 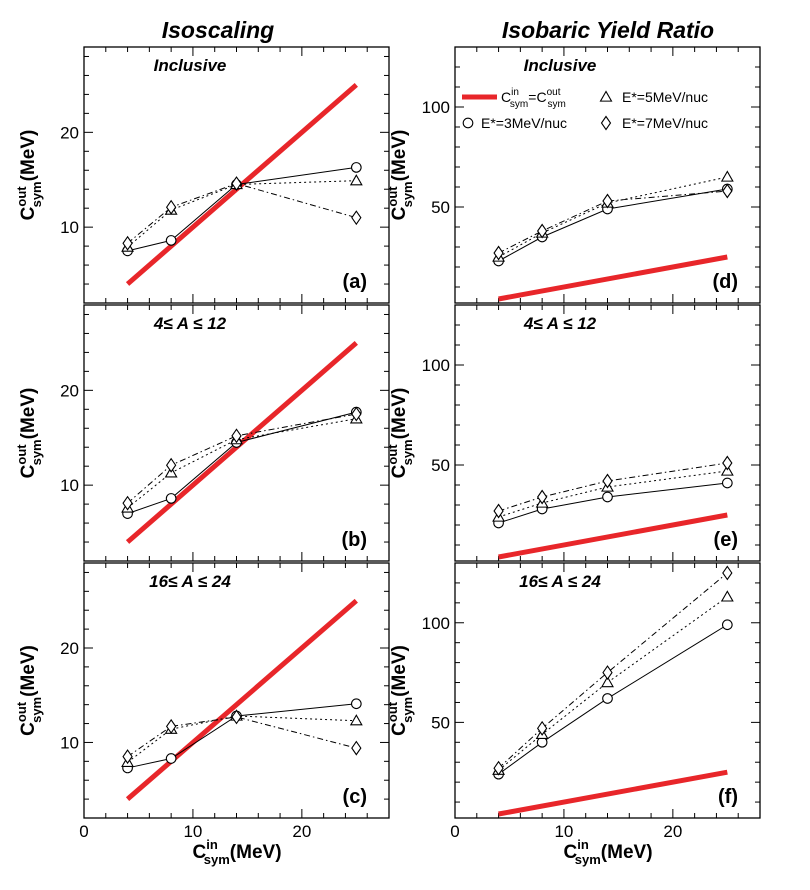 I want to click on panel-title: 4≤ A ≤ 12, so click(x=560, y=323).